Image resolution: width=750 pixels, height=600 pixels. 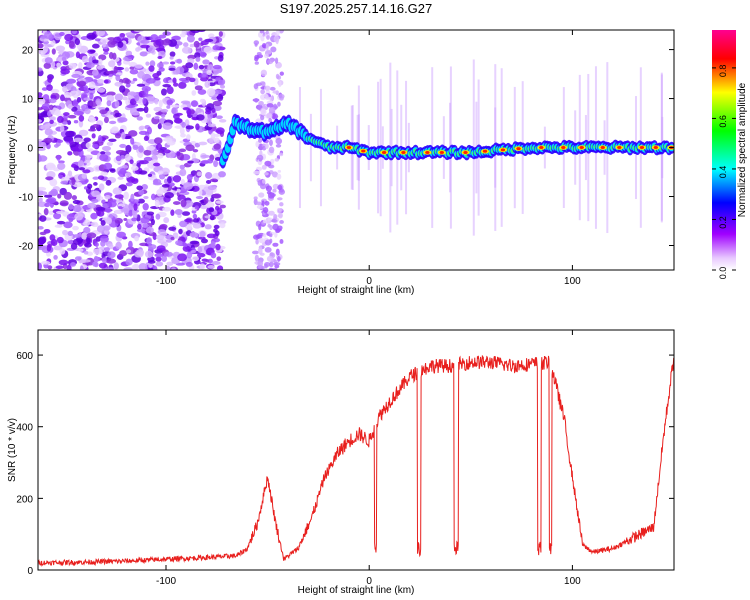 I want to click on snr-y-tick-label: 600, so click(x=24, y=356).